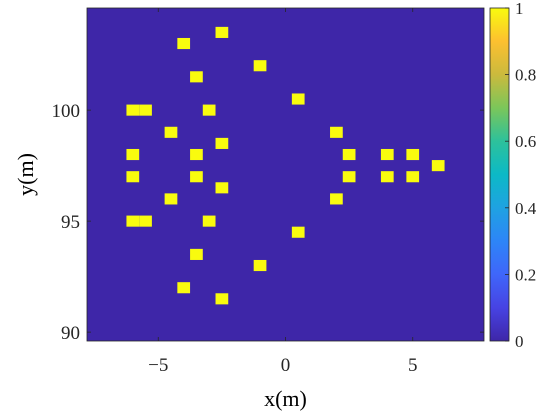  I want to click on y-tick-label: 100, so click(66, 111).